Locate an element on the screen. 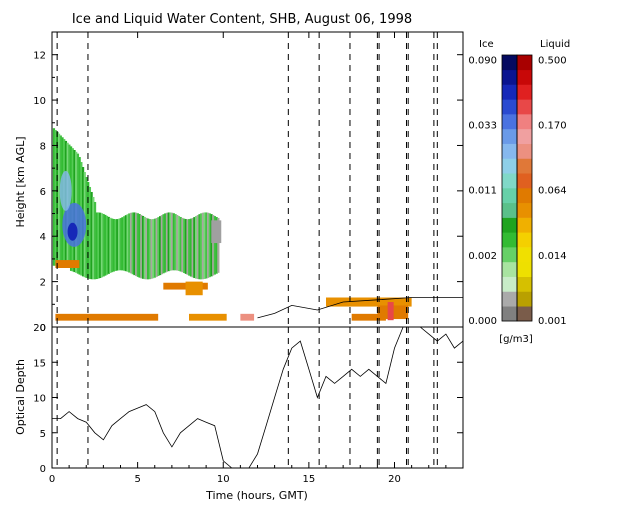 This screenshot has width=640, height=512. optical-depth-tick-label: 5 is located at coordinates (43, 434).